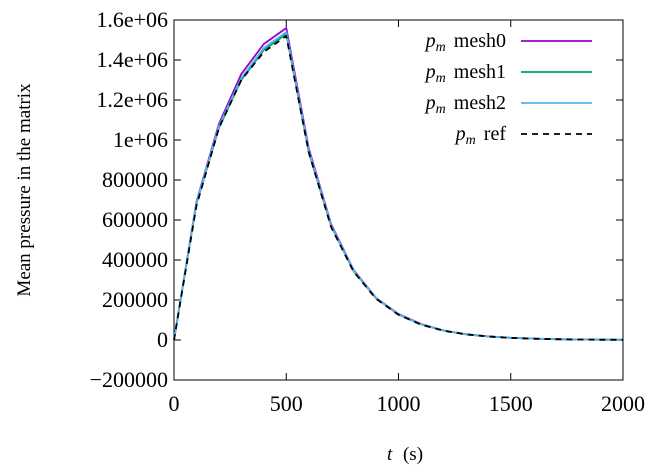  Describe the element at coordinates (480, 135) in the screenshot. I see `legend-label: pm ref` at that location.